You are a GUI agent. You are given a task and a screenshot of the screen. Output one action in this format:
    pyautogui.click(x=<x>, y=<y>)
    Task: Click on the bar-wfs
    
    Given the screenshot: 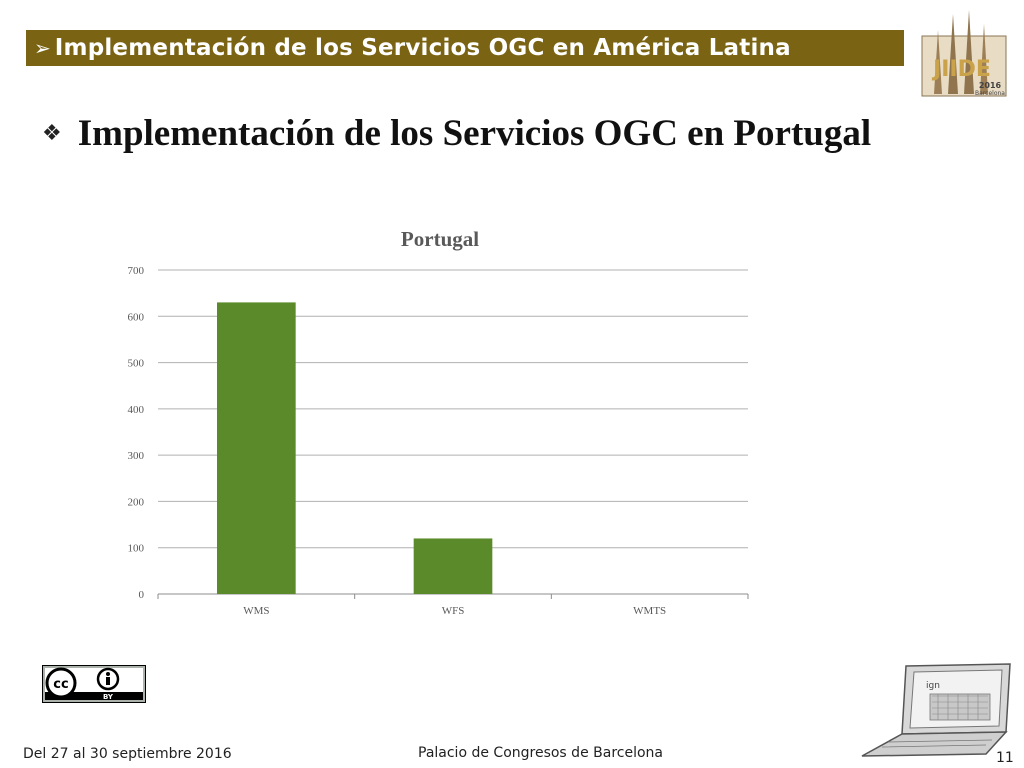 What is the action you would take?
    pyautogui.click(x=453, y=566)
    